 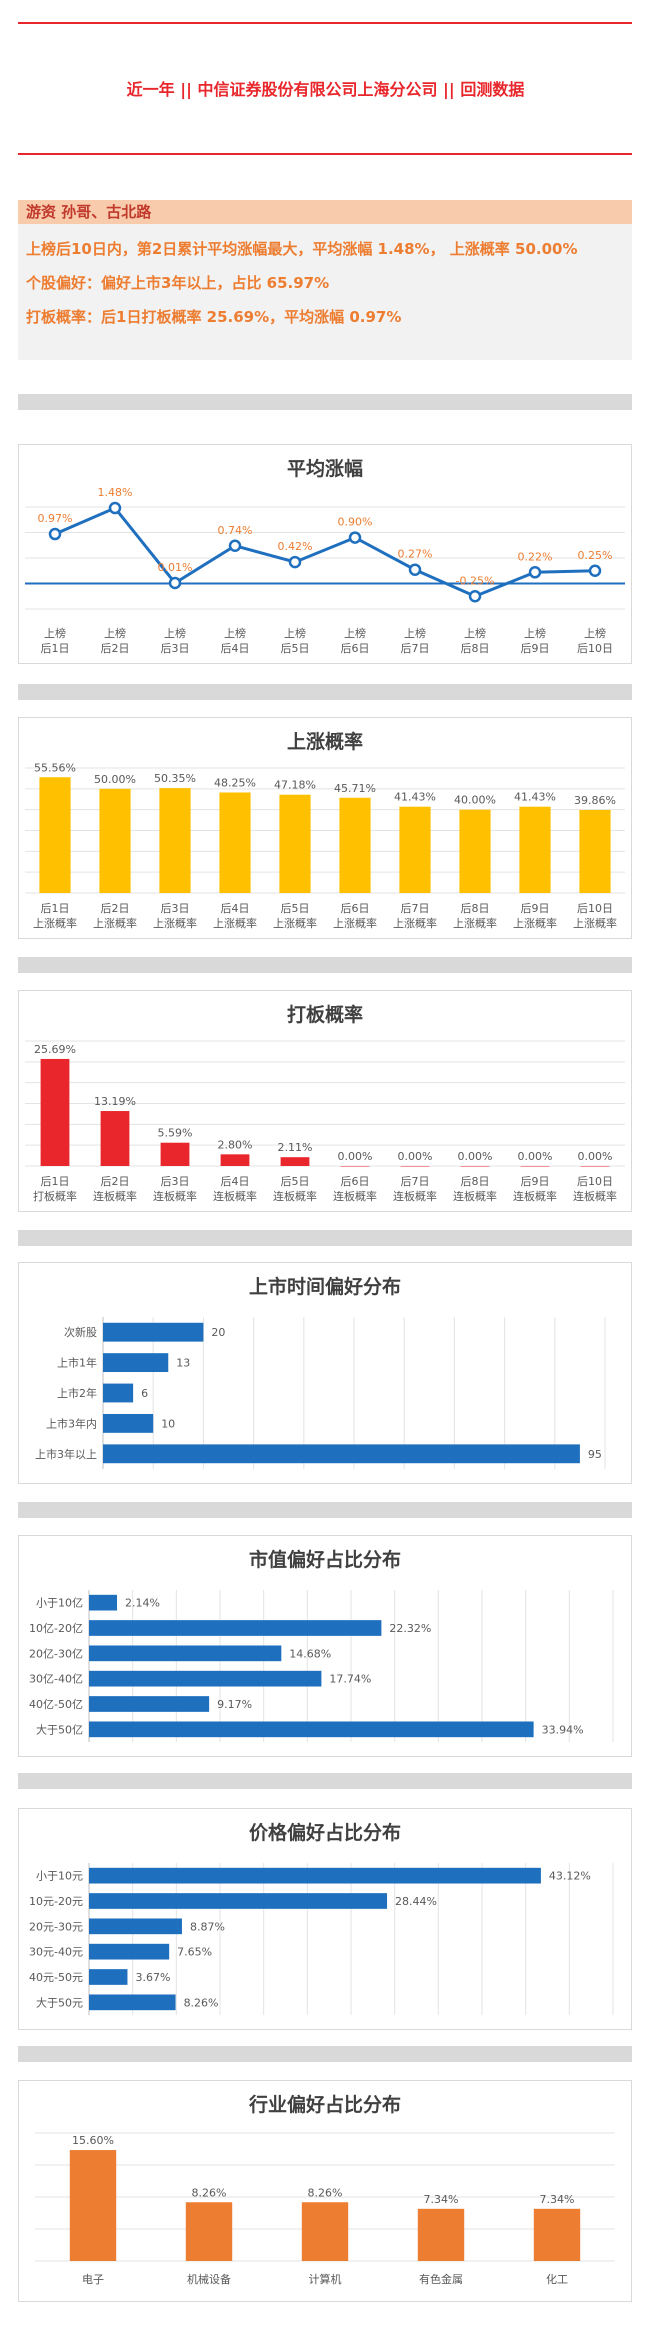 I want to click on summary-line-3: 打板概率：后1日打板概率 25.69%，平均涨幅 0.97%, so click(x=214, y=317).